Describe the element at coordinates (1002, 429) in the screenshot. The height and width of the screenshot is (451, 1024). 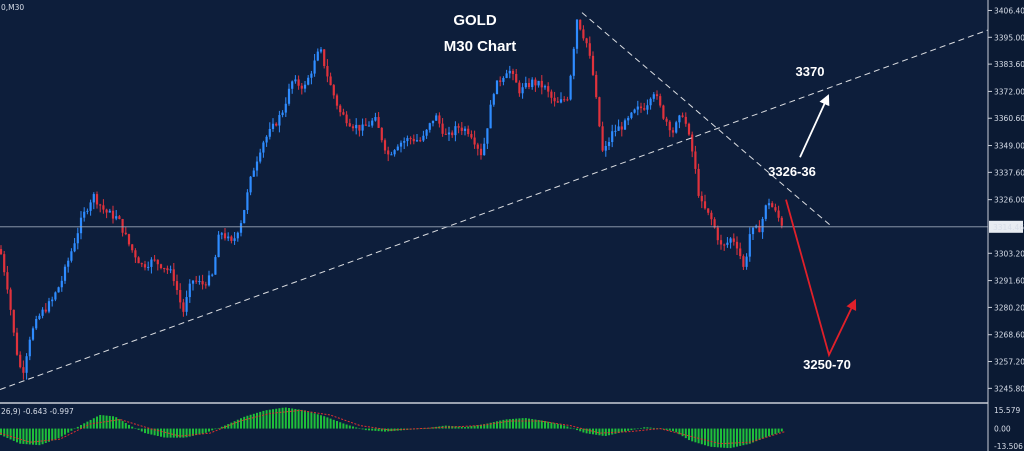
I see `oscillator-tick-label: 0.00` at that location.